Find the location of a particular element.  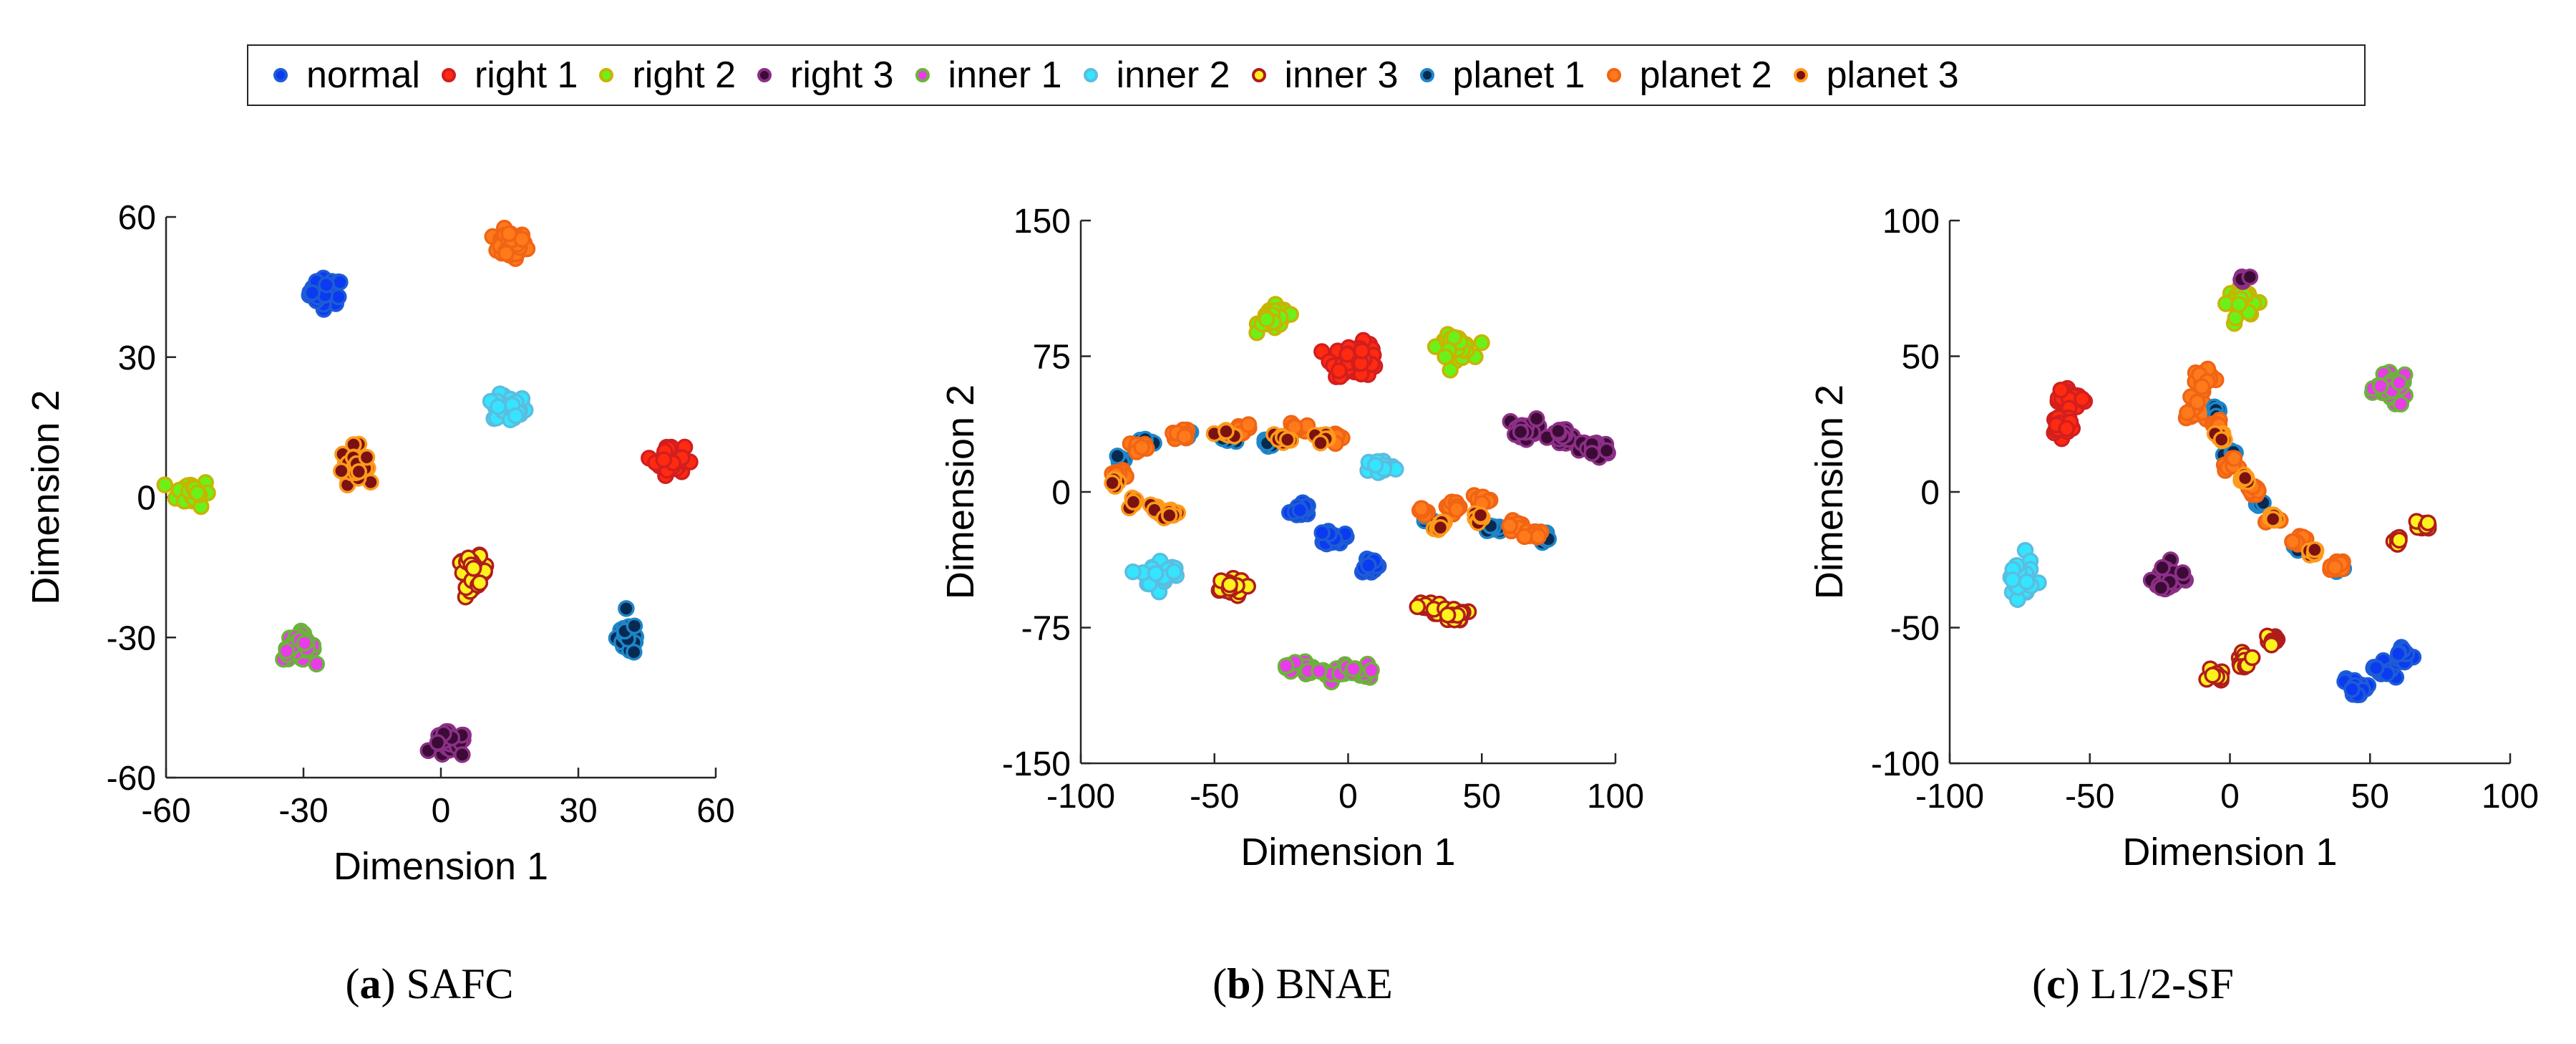

legend-label: inner 3 is located at coordinates (1341, 75).